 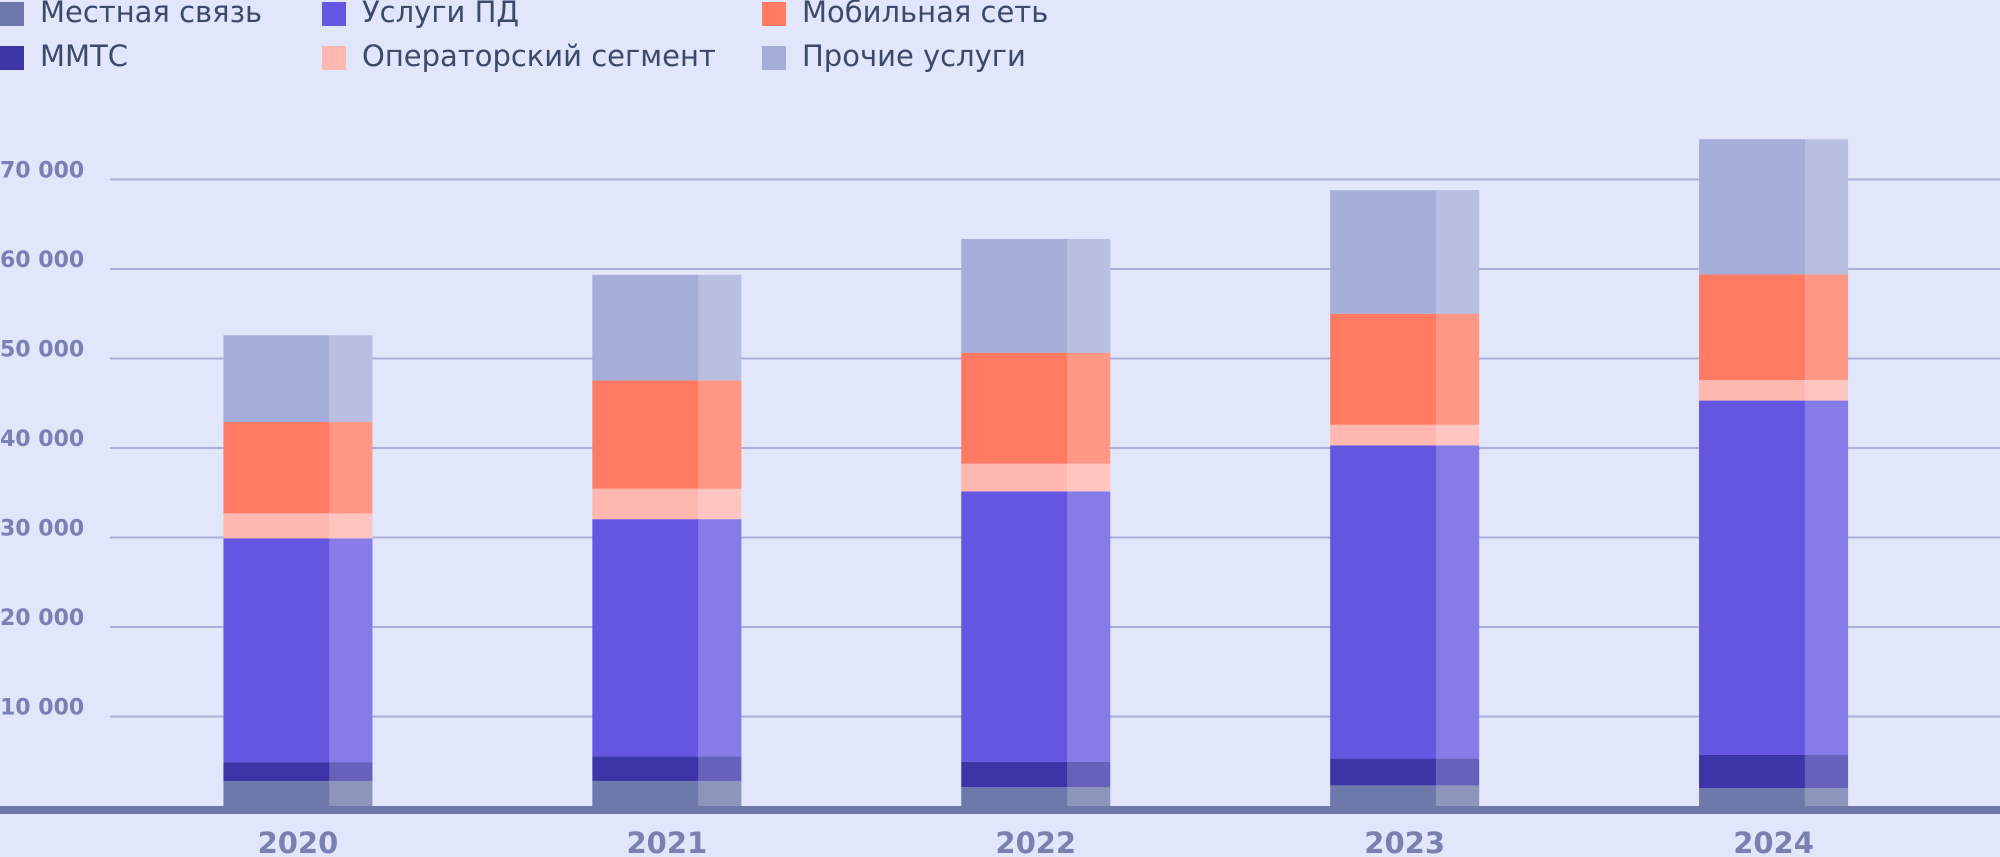 What do you see at coordinates (42, 260) in the screenshot?
I see `y-tick-label: 60 000` at bounding box center [42, 260].